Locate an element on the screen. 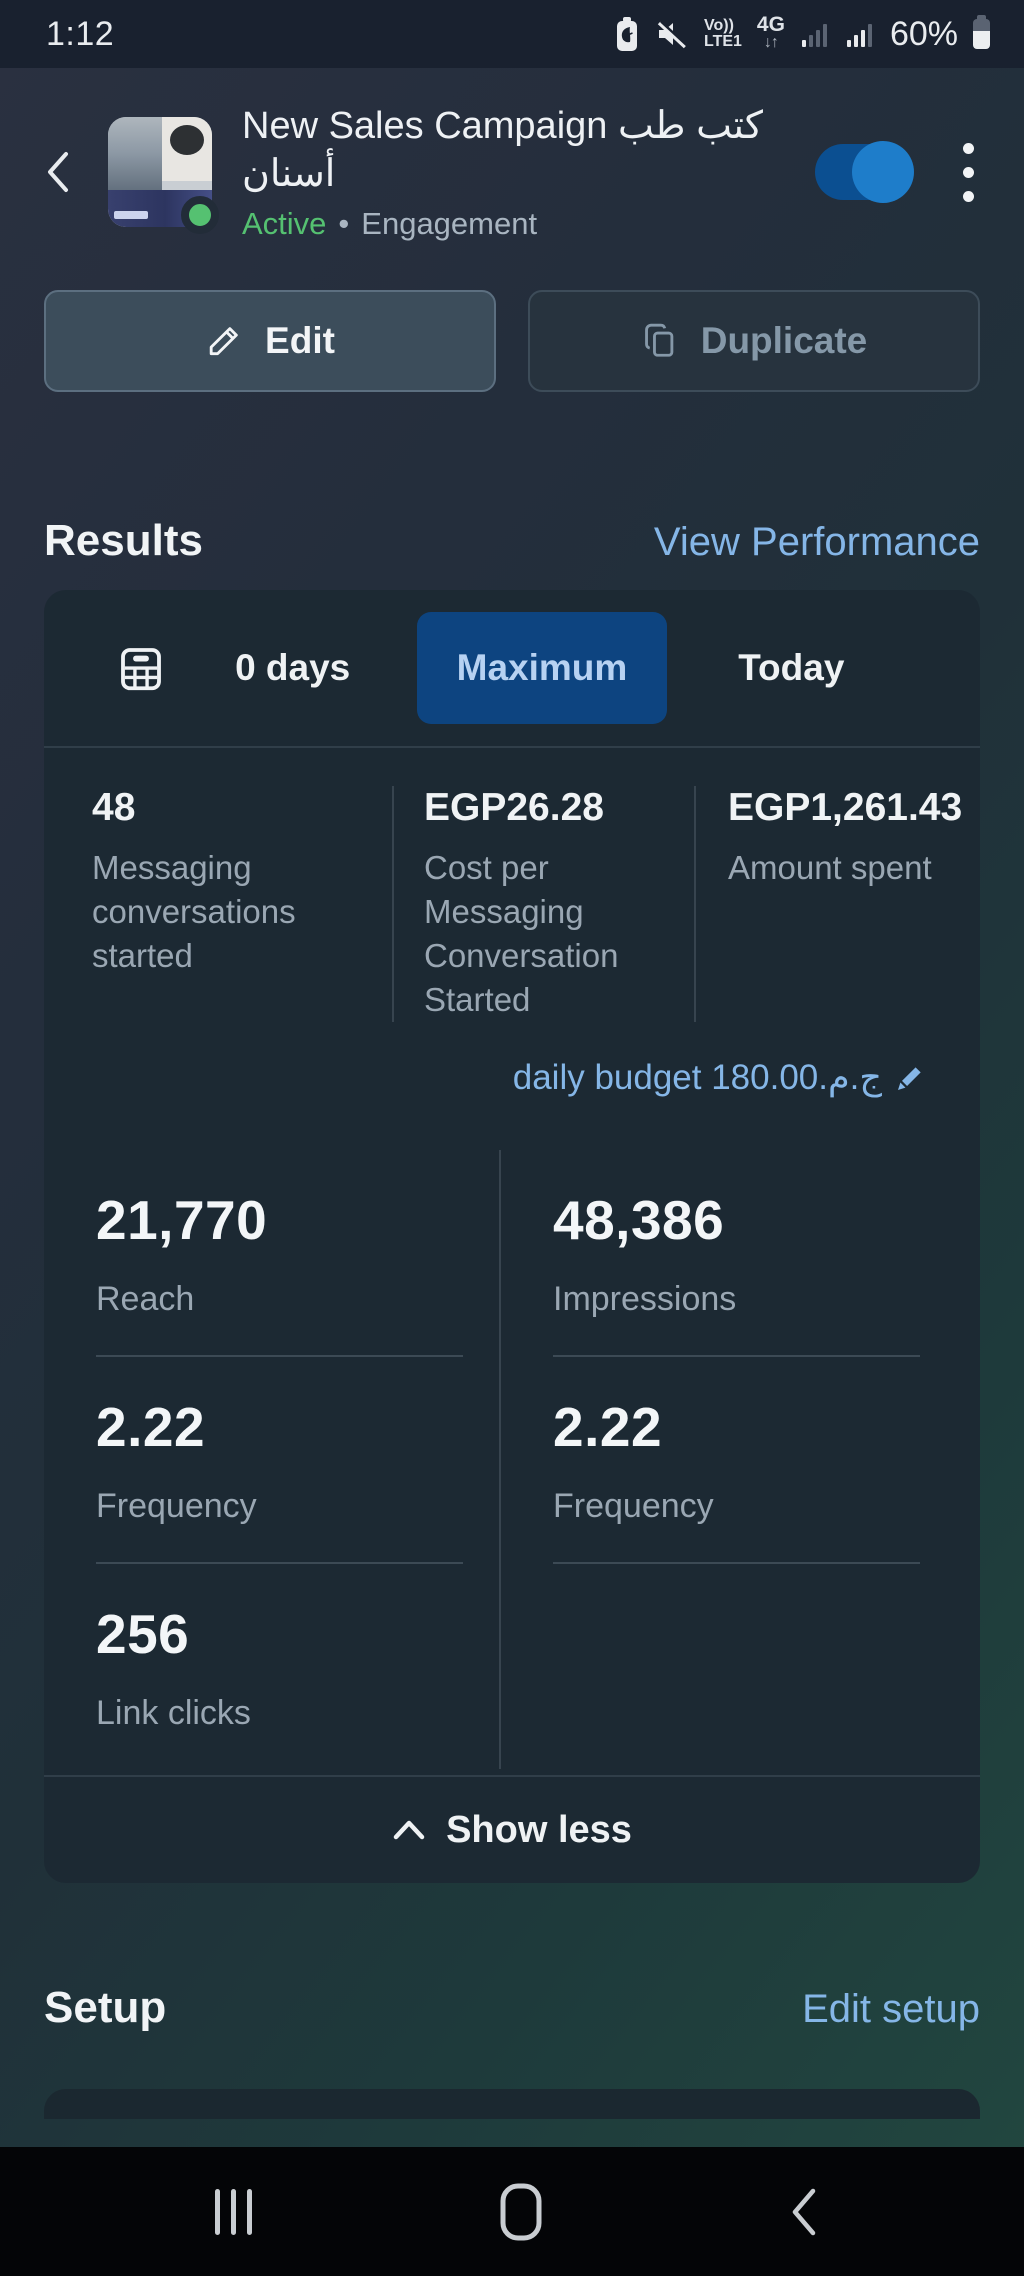 The height and width of the screenshot is (2276, 1024). edit-budget-pencil-icon is located at coordinates (909, 1078).